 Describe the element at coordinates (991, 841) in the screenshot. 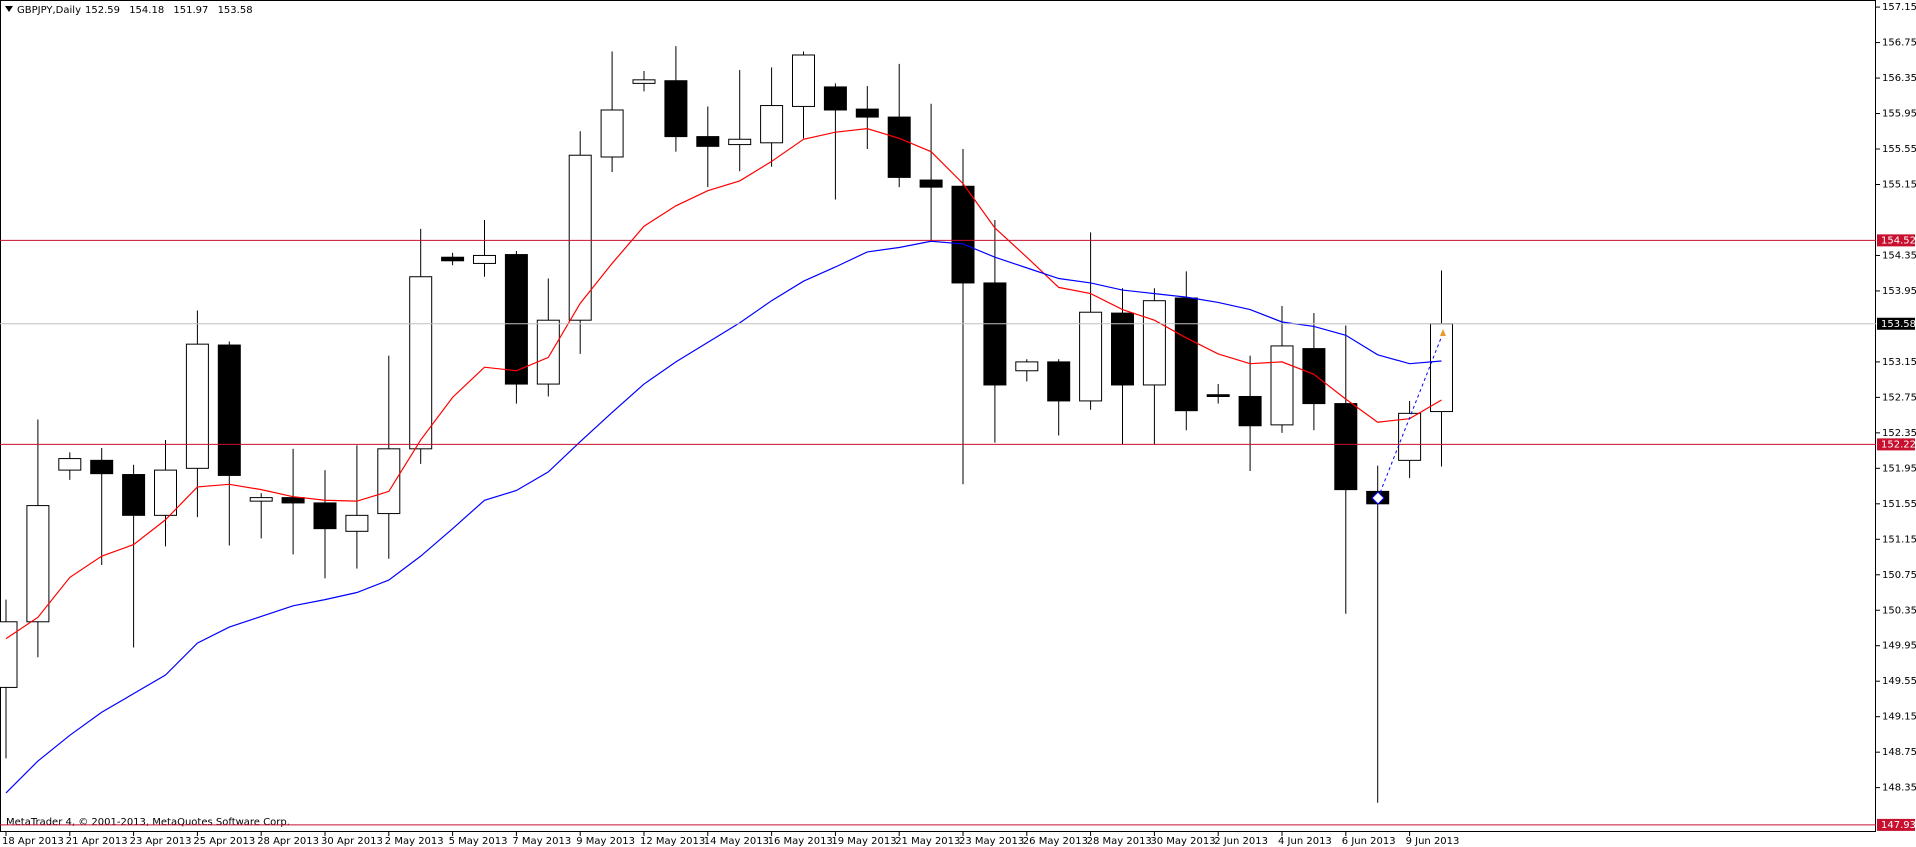

I see `x-tick-label: 23 May 2013` at that location.